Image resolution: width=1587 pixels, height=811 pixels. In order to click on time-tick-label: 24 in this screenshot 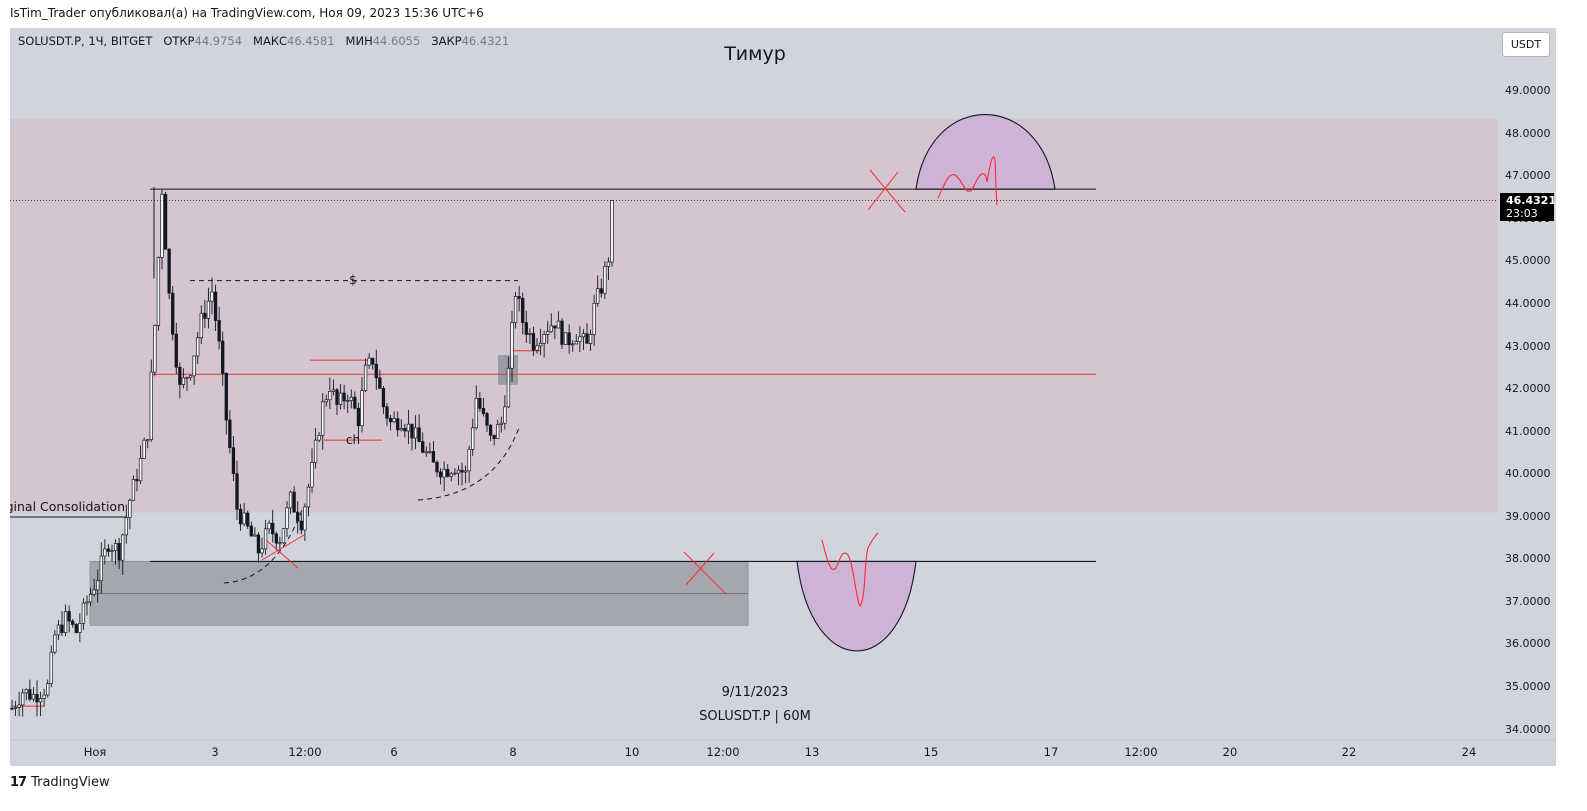, I will do `click(1469, 752)`.